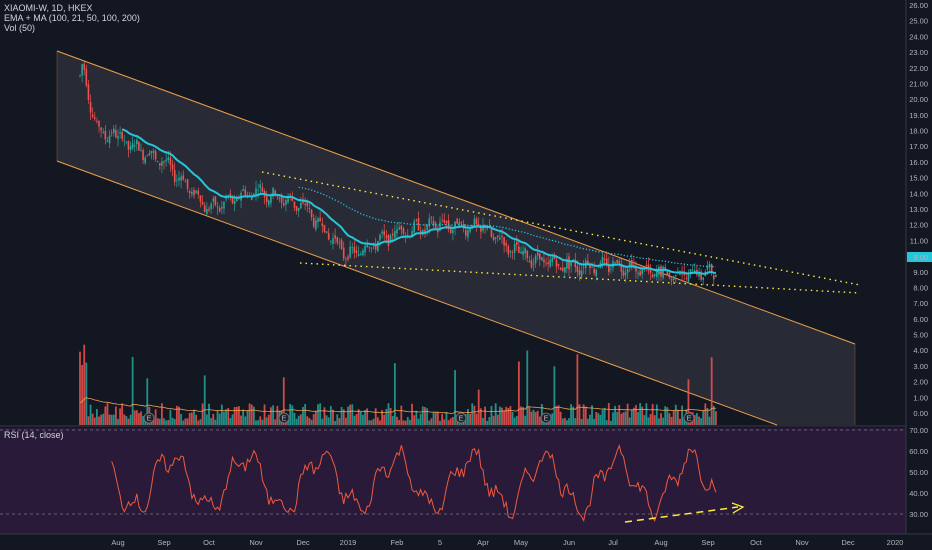  Describe the element at coordinates (918, 131) in the screenshot. I see `price-tick-label: 18.00` at that location.